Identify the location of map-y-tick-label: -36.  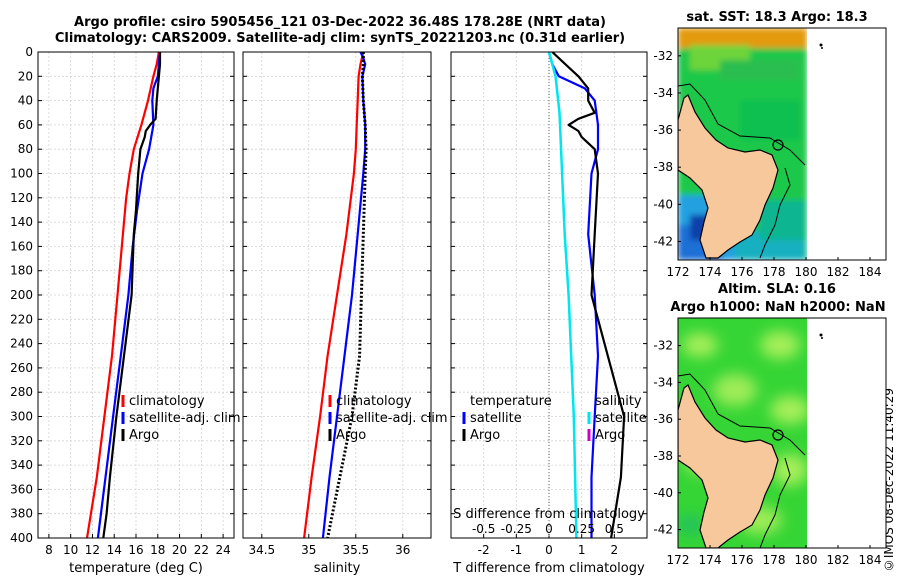
(663, 419).